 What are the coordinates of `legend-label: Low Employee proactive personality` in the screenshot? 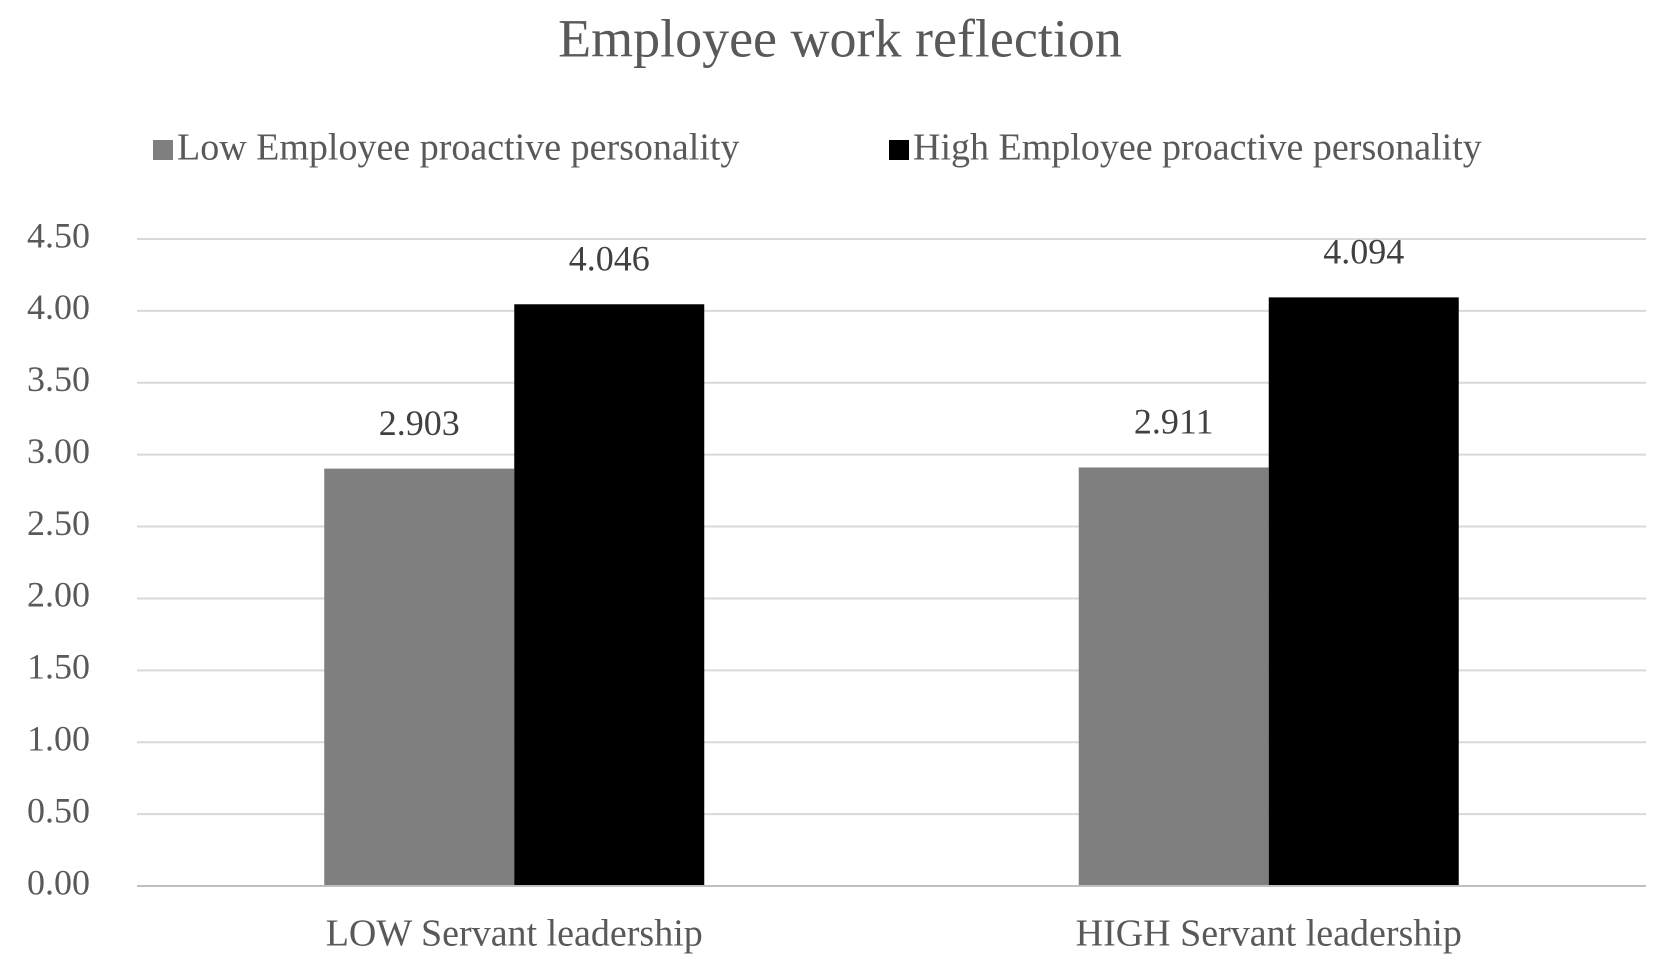 It's located at (458, 148).